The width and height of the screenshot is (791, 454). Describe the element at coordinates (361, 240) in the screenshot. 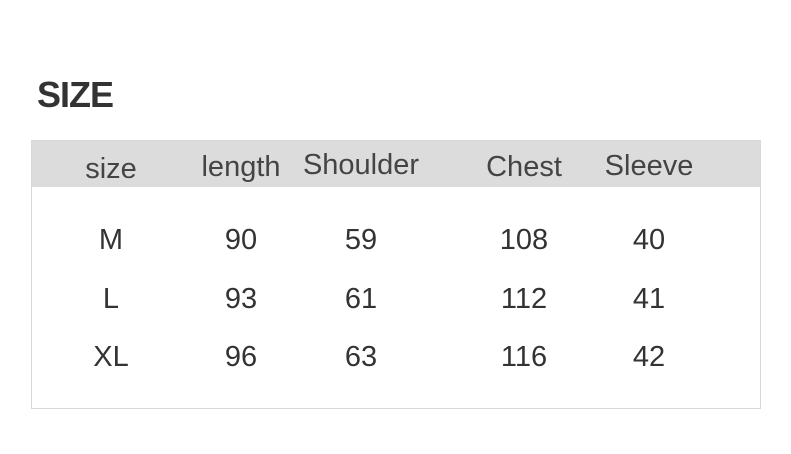

I see `table-cell: 59` at that location.